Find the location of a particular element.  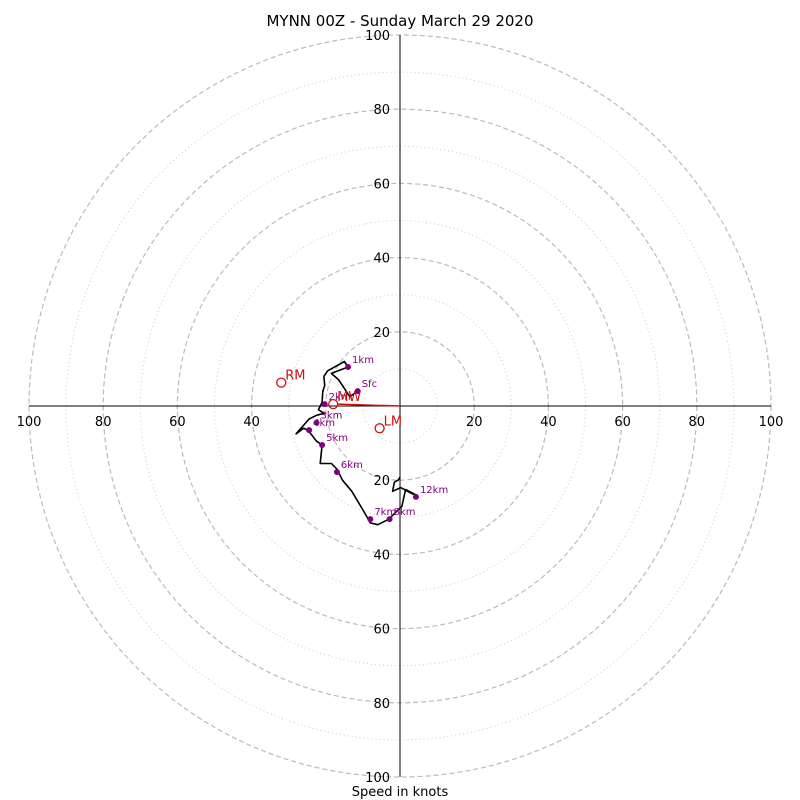

height-point-label: 2km is located at coordinates (340, 397).